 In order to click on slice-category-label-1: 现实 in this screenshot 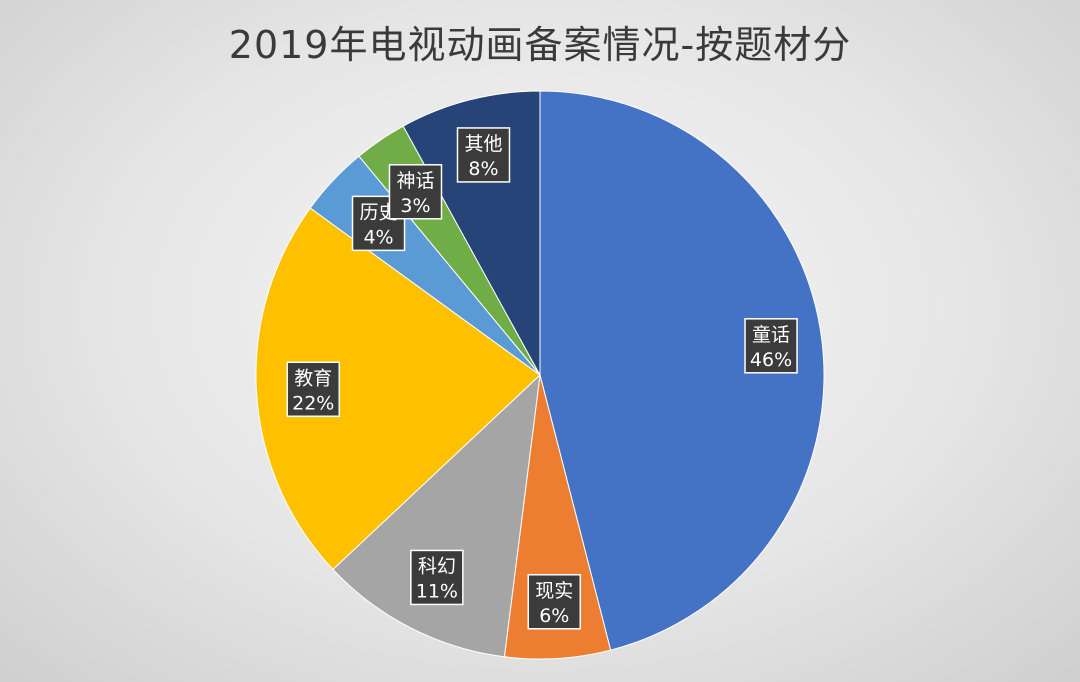, I will do `click(554, 591)`.